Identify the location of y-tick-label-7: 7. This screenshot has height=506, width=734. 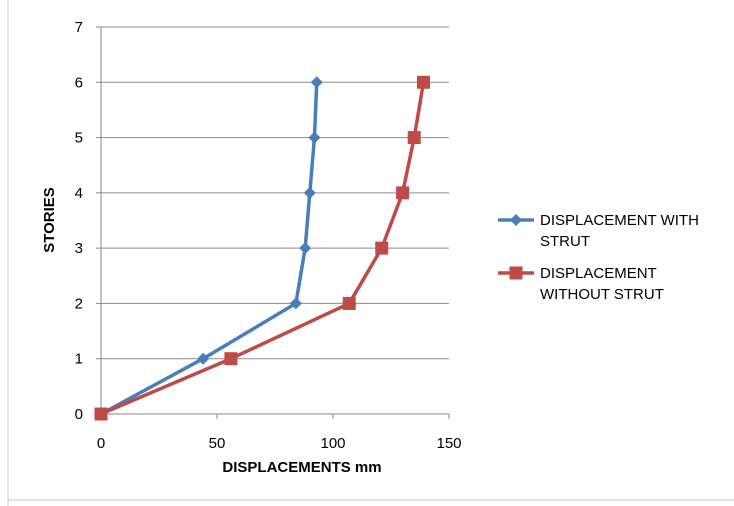
(79, 27).